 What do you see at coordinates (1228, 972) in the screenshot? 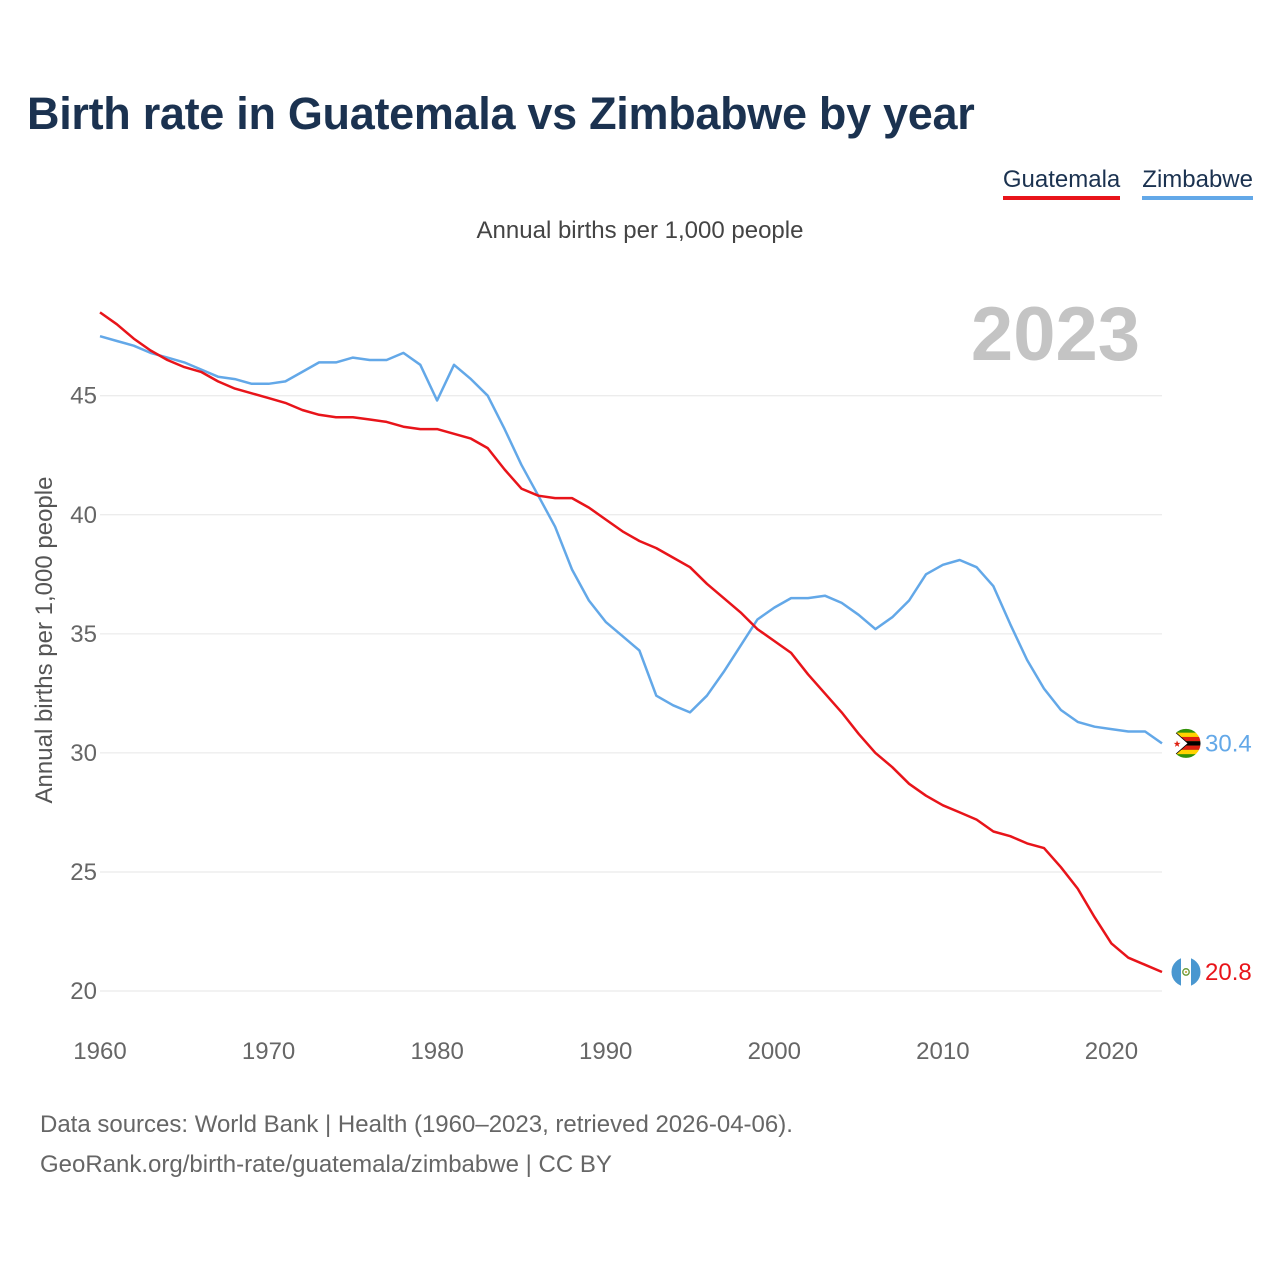
I see `guatemala-end-value: 20.8` at bounding box center [1228, 972].